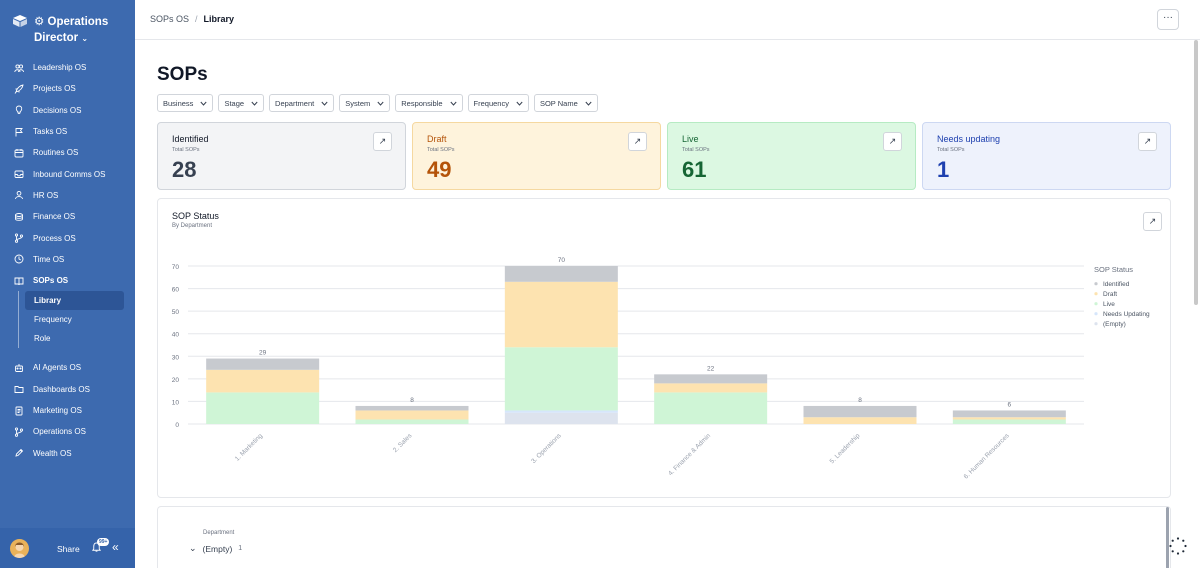  What do you see at coordinates (19, 216) in the screenshot?
I see `coins-icon` at bounding box center [19, 216].